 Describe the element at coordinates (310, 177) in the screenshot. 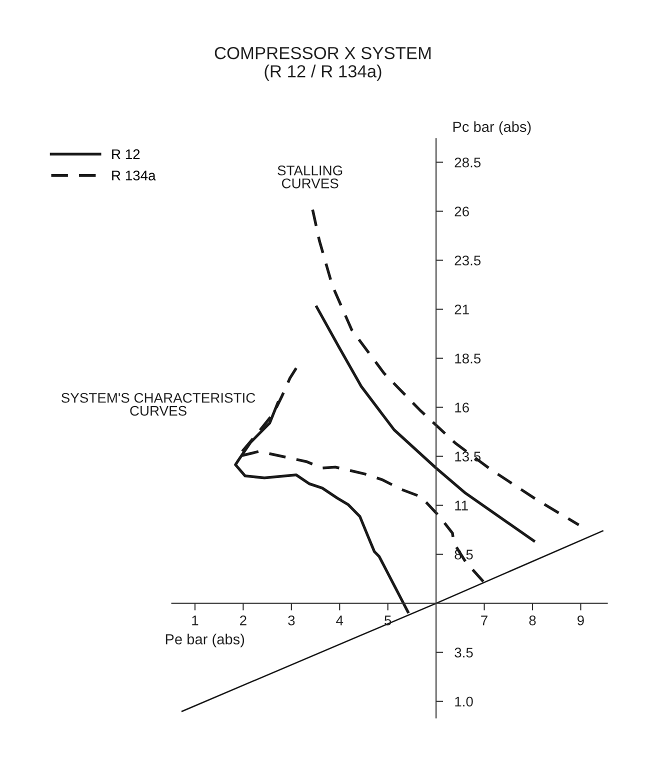

I see `annotation: STALLING CURVES` at that location.